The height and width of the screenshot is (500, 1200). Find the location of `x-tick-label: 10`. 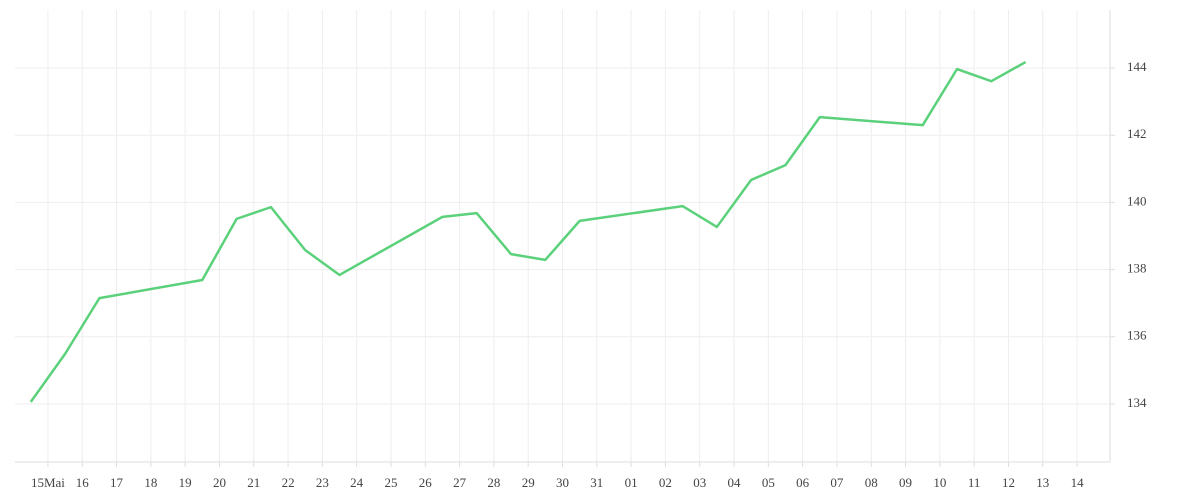

x-tick-label: 10 is located at coordinates (939, 482).